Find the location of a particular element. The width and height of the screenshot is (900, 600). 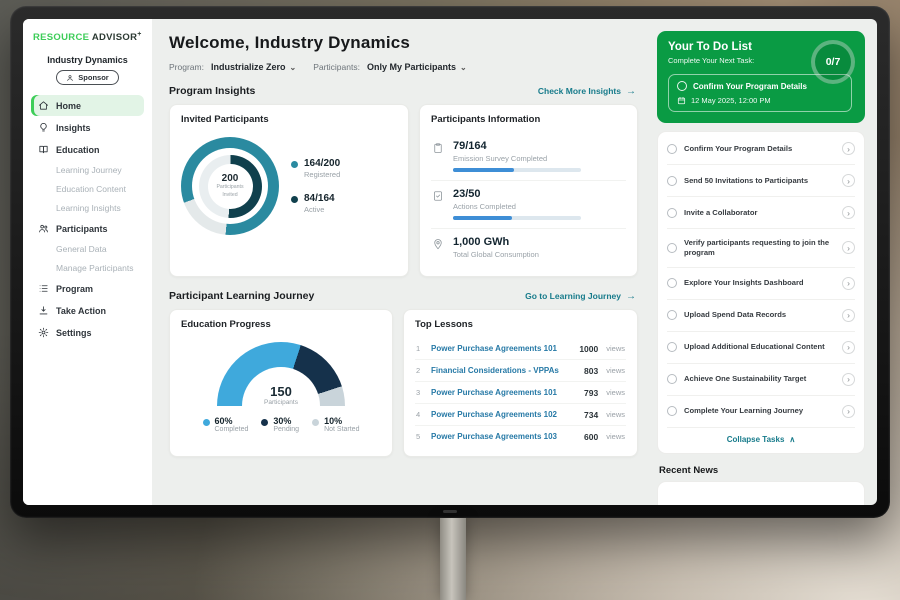

todo-task-row: Send 50 Invitations to Participants › is located at coordinates (761, 181).